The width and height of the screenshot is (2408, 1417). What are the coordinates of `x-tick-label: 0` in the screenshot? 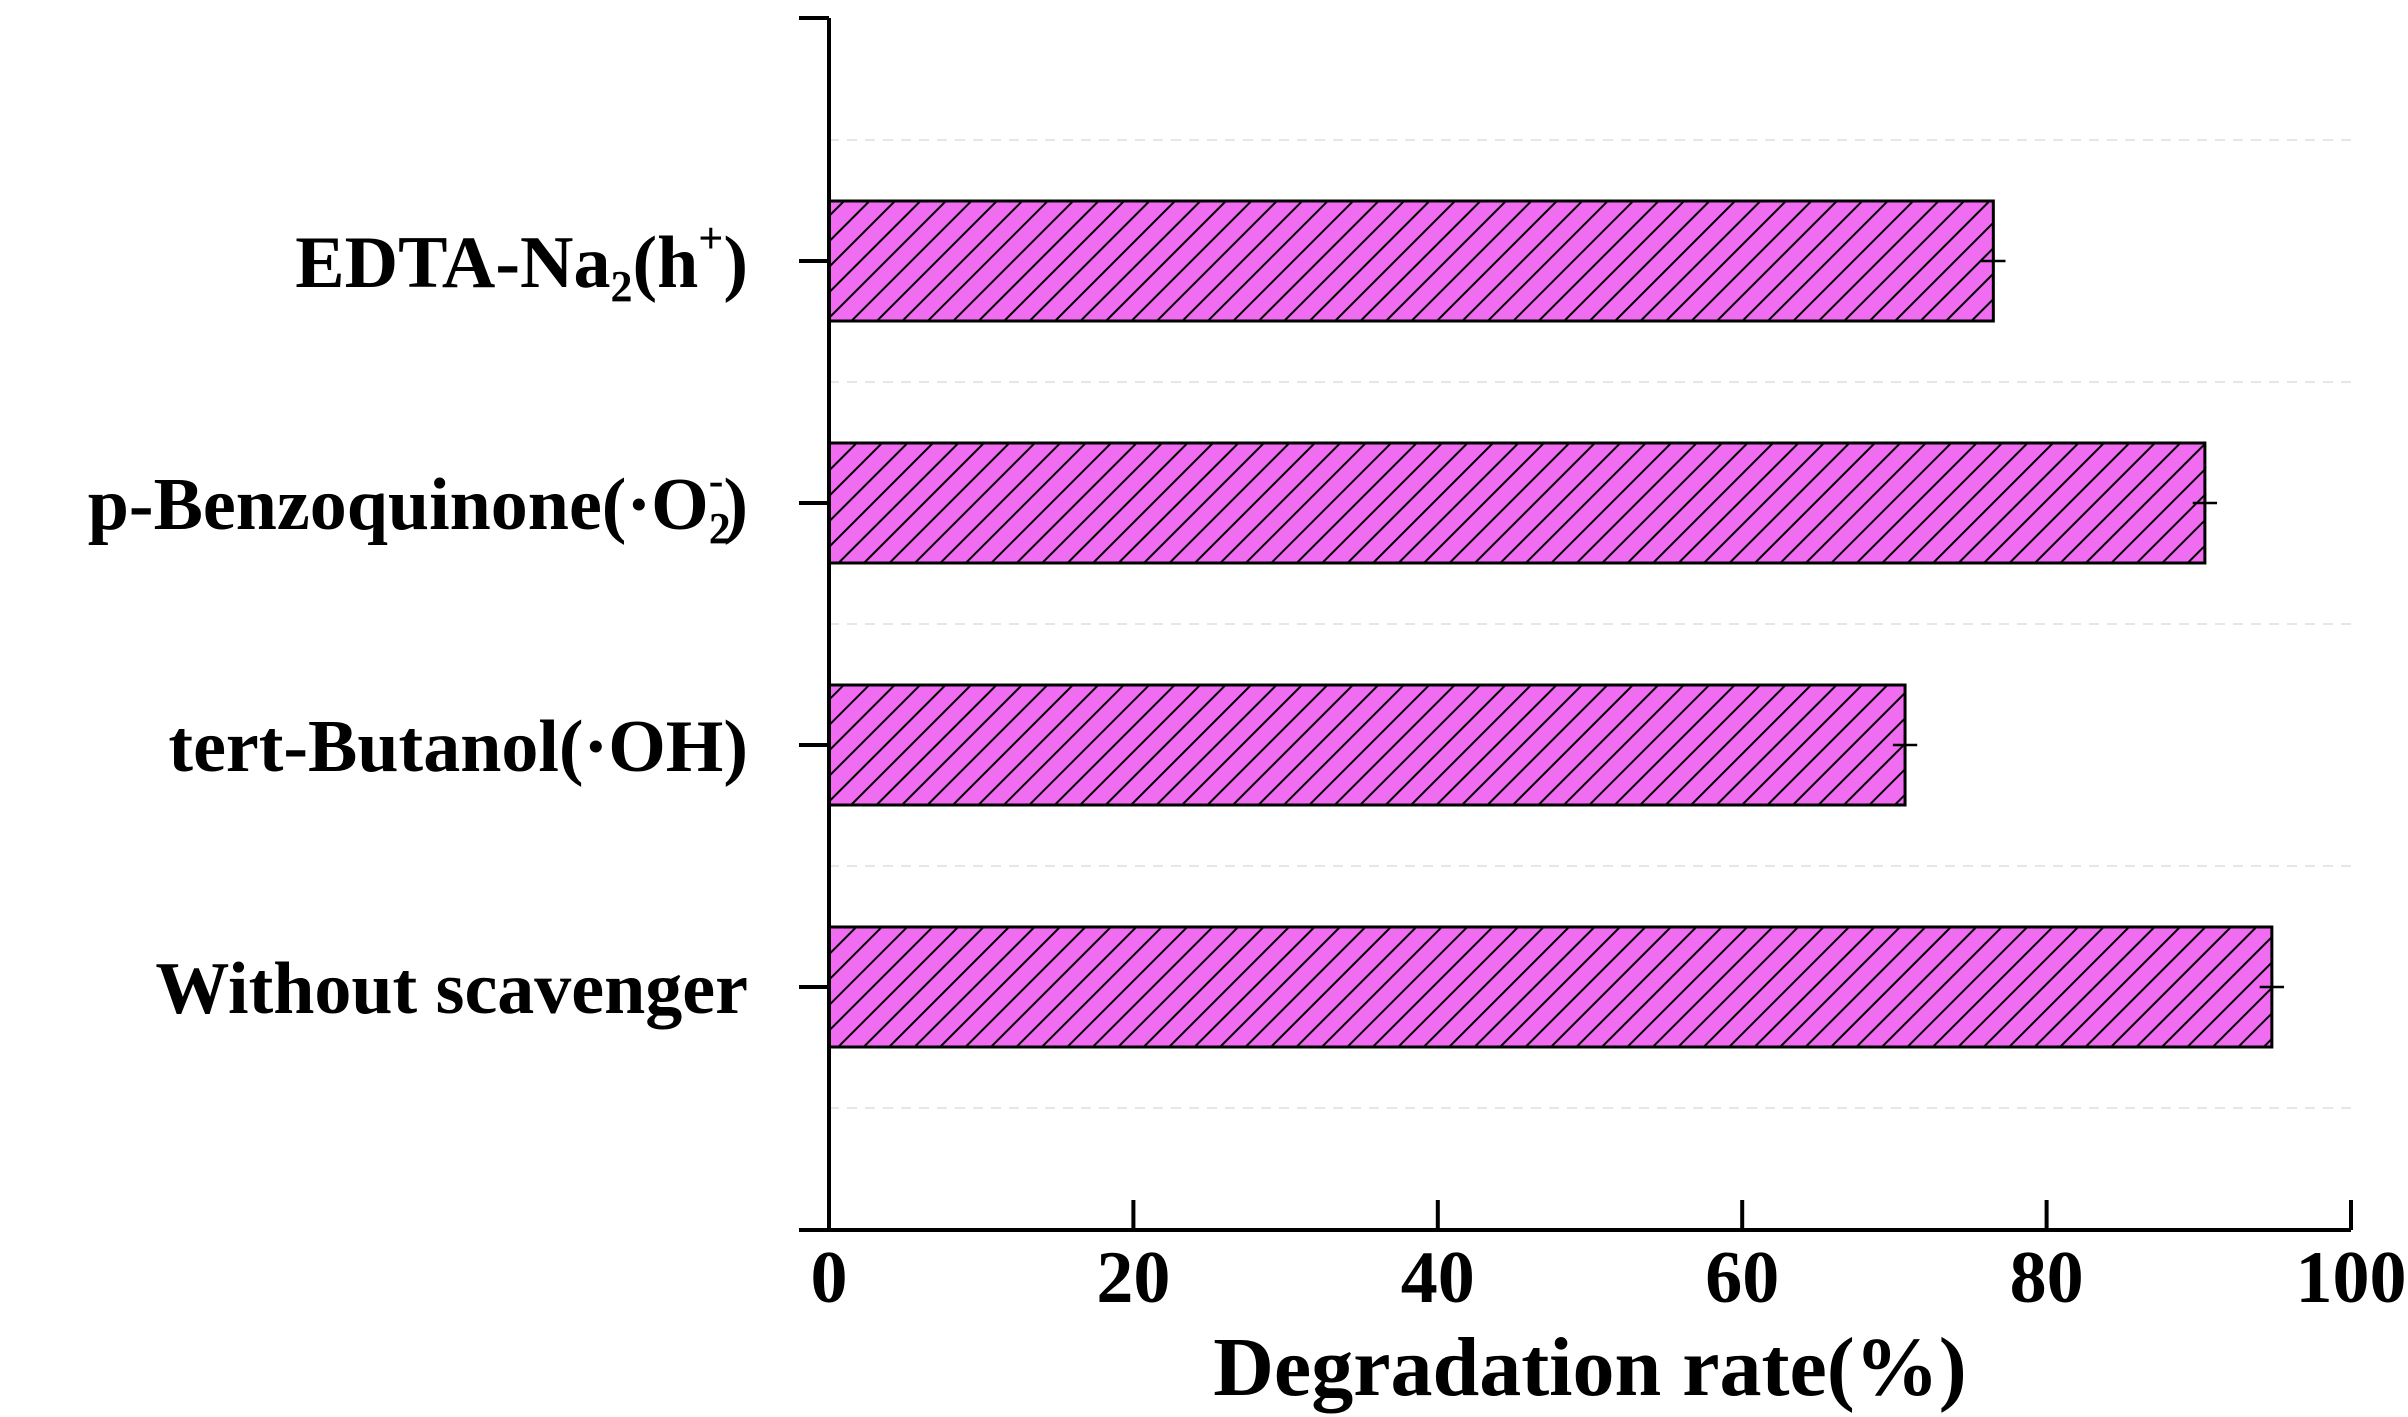 It's located at (829, 1278).